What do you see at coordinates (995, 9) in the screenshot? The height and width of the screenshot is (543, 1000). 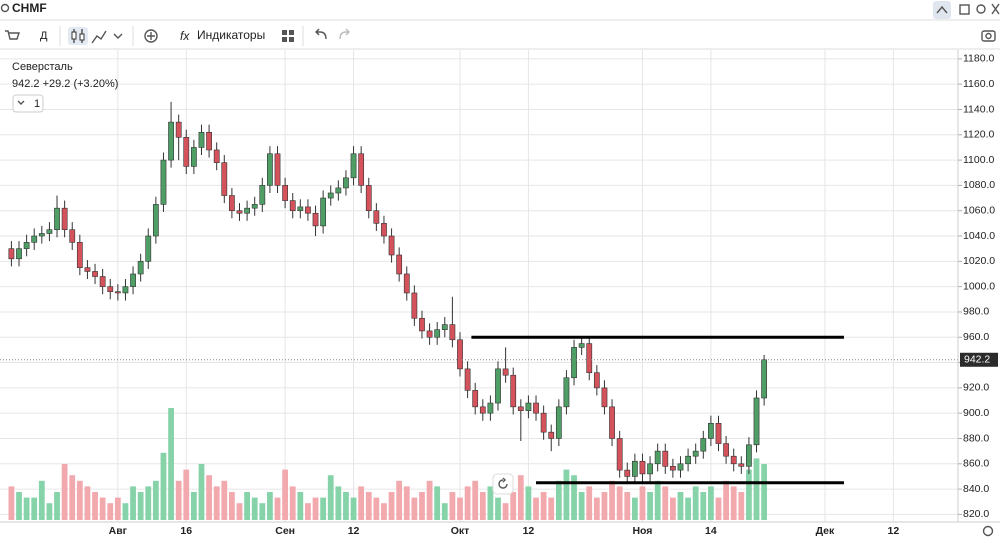 I see `close-icon` at bounding box center [995, 9].